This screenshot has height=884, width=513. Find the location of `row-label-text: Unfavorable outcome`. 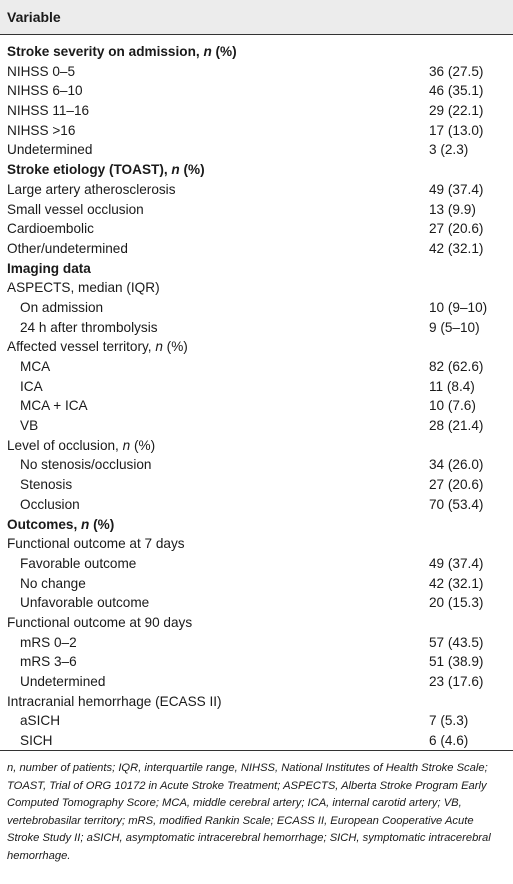

row-label-text: Unfavorable outcome is located at coordinates (85, 603).